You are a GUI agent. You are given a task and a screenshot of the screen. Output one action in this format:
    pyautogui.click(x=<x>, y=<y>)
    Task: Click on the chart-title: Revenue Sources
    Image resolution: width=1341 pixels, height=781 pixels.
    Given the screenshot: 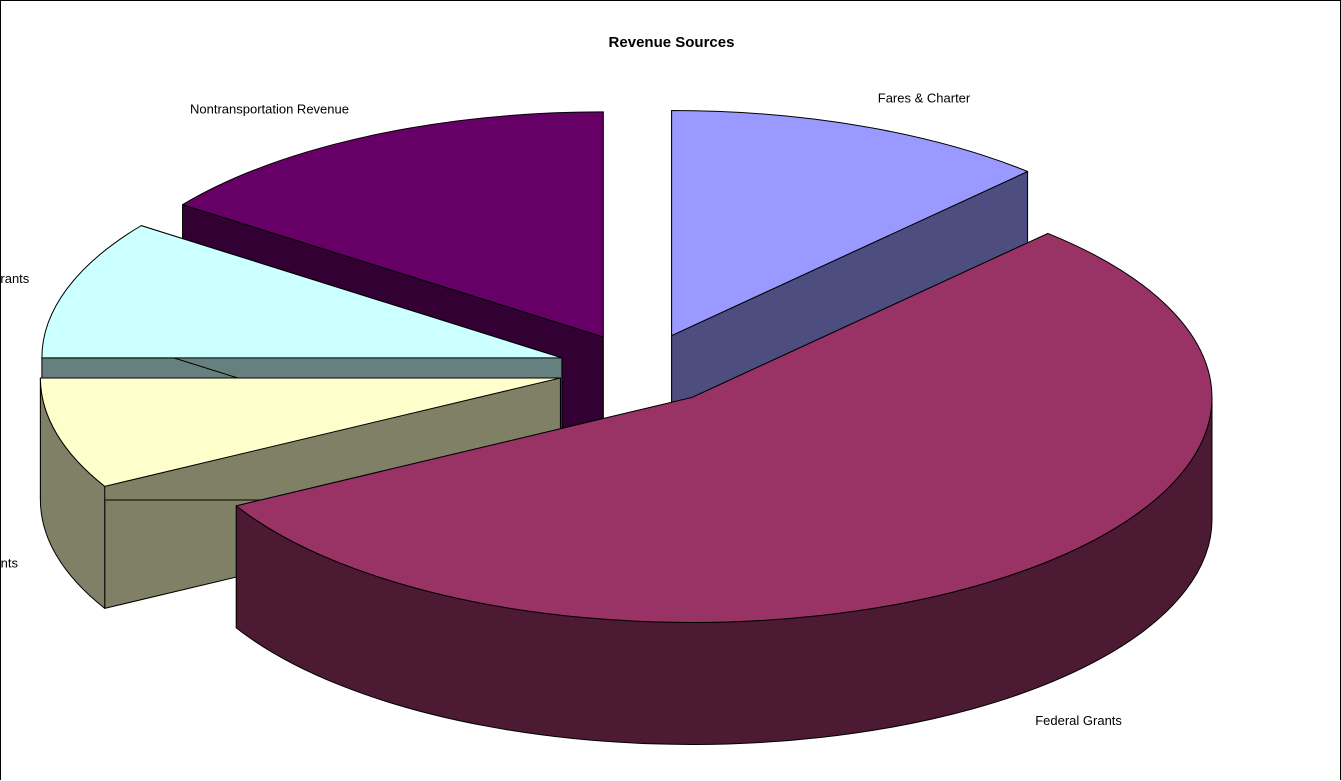 What is the action you would take?
    pyautogui.click(x=671, y=42)
    